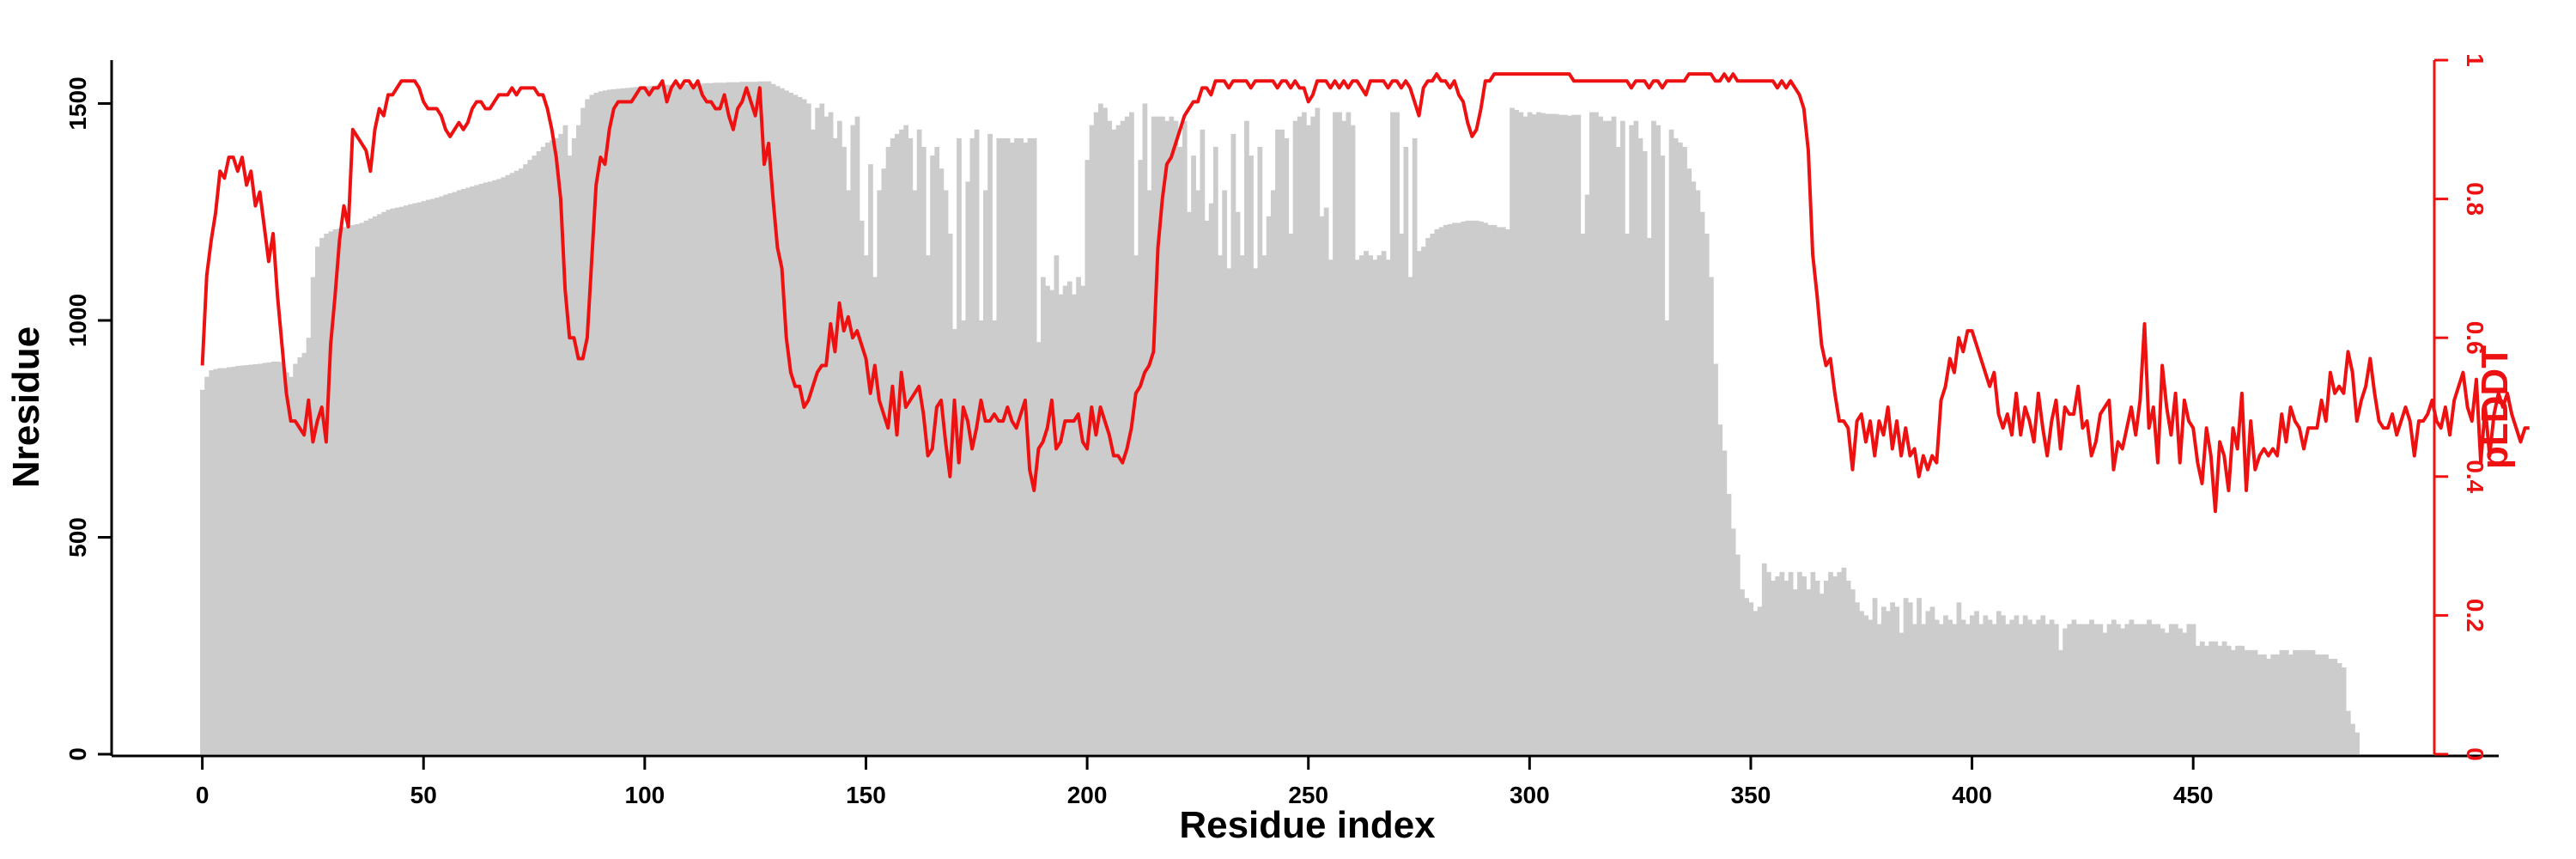 The image size is (2576, 859). What do you see at coordinates (423, 795) in the screenshot?
I see `x-tick-label-1: 50` at bounding box center [423, 795].